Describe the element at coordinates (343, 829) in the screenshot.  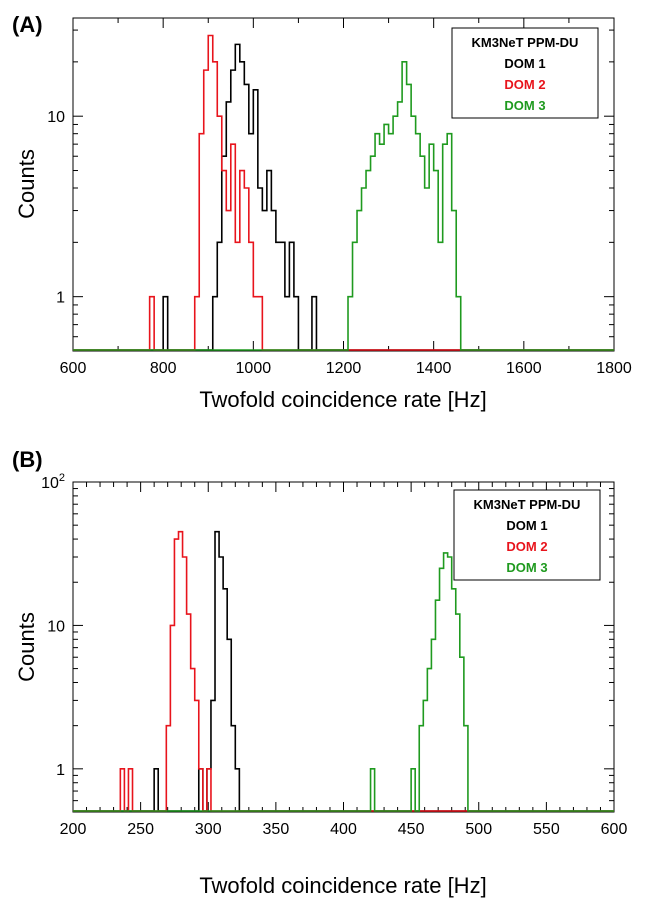
I see `x-tick-label: 400` at that location.